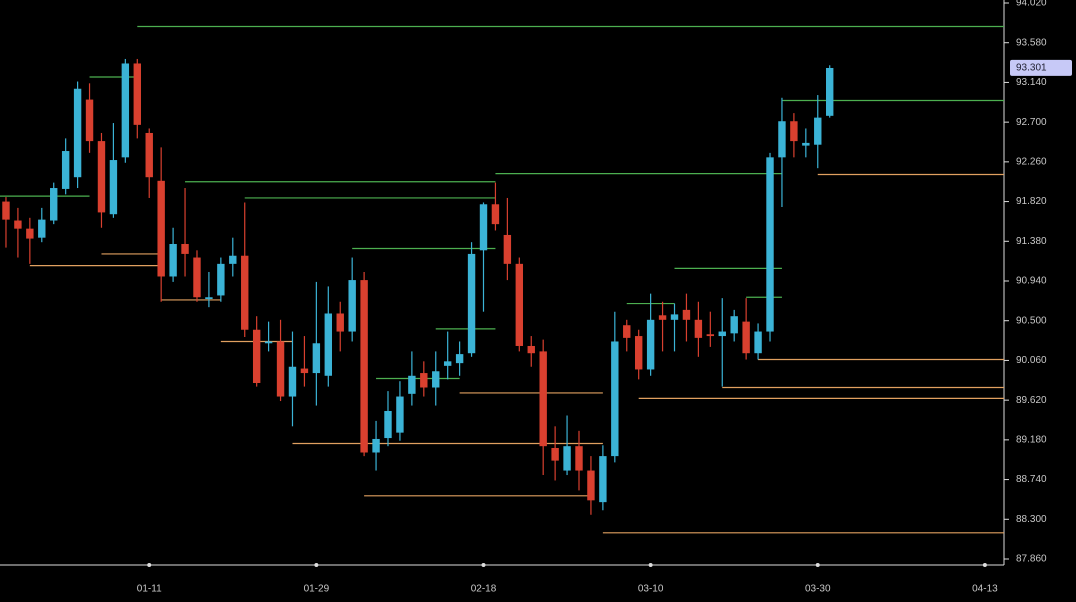 The height and width of the screenshot is (602, 1076). I want to click on y-tick-label: 92.260, so click(1031, 161).